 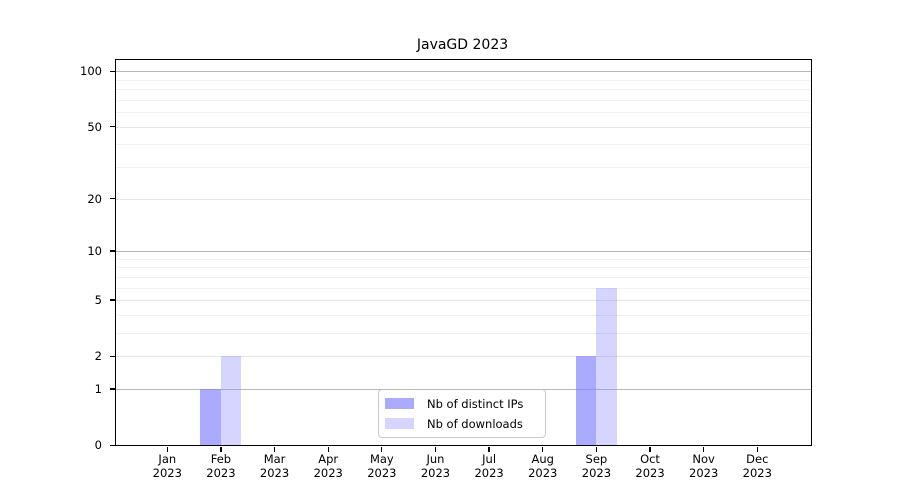 I want to click on legend-item-distinct-ips: Nb of distinct IPs, so click(x=462, y=404).